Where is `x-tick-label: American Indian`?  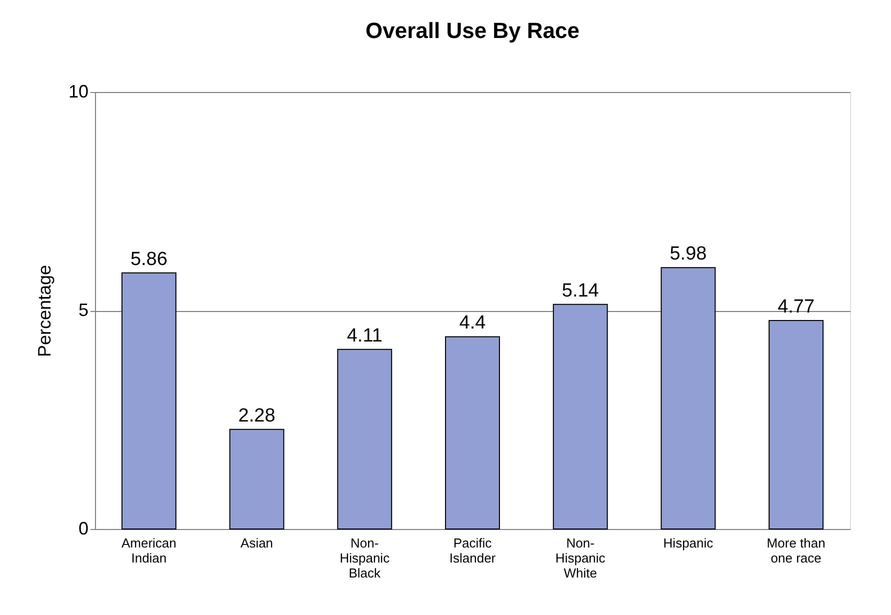 x-tick-label: American Indian is located at coordinates (148, 551).